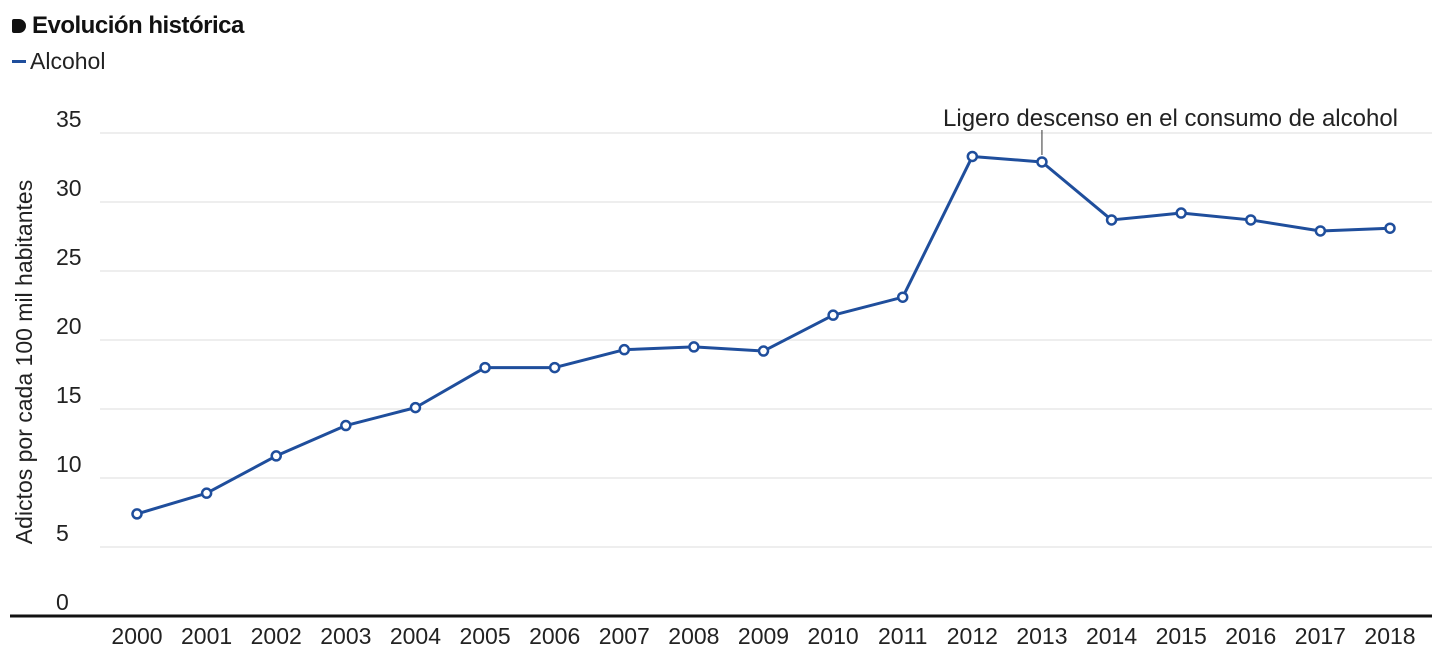 The height and width of the screenshot is (666, 1440). I want to click on x-tick-label-2013: 2013, so click(1041, 636).